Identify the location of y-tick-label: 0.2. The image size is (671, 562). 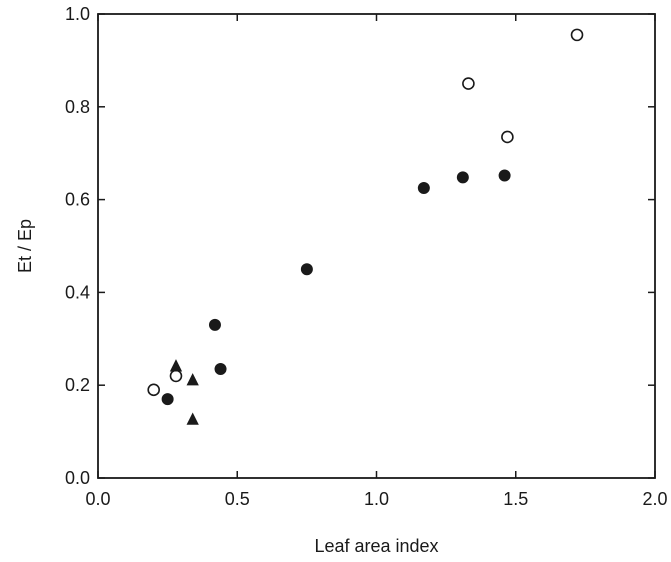
(77, 385).